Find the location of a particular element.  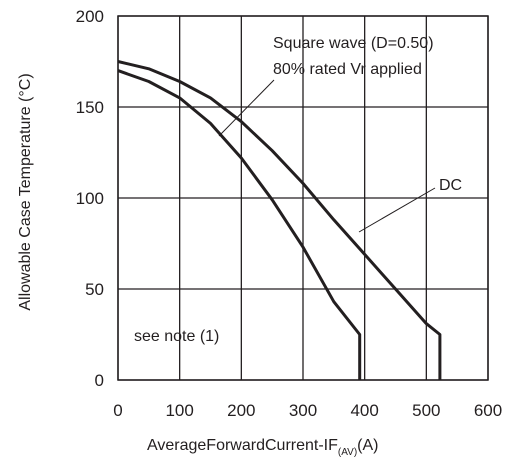

x-axis-label: AverageForwardCurrent-IF(AV)(A) is located at coordinates (262, 447).